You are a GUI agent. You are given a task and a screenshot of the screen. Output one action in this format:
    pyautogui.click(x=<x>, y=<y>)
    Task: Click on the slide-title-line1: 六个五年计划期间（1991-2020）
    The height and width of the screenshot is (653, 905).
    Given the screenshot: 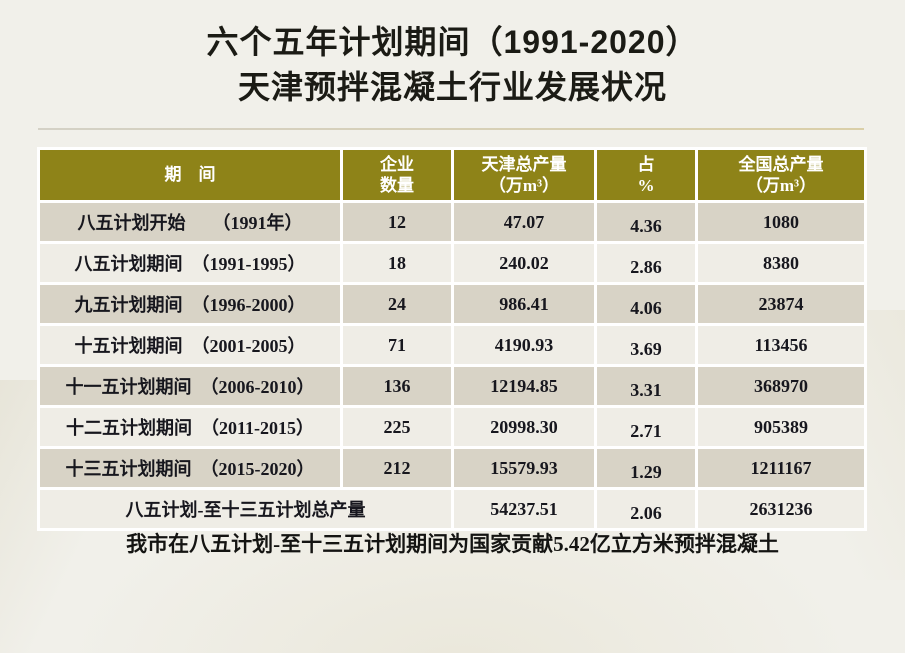 What is the action you would take?
    pyautogui.click(x=452, y=42)
    